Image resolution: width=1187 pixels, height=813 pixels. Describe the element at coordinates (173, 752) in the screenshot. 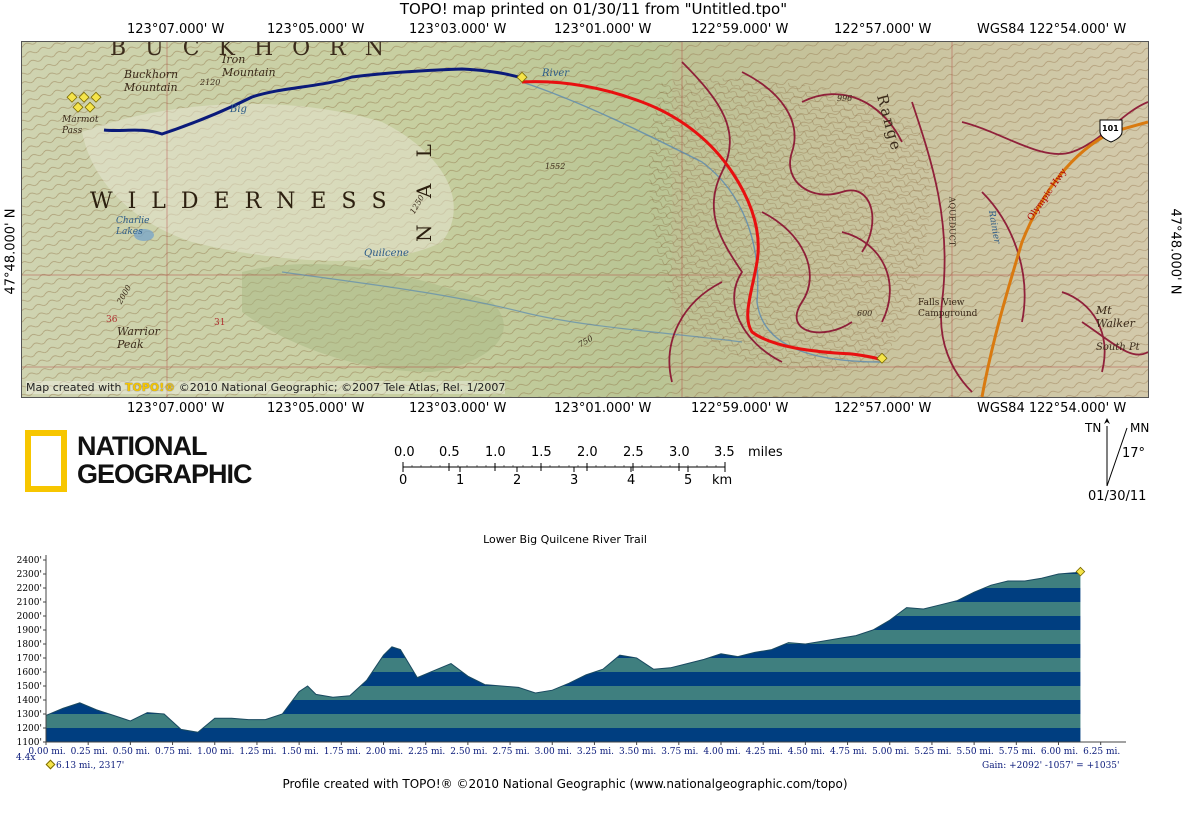

I see `x-tick-label: 0.75 mi.` at that location.